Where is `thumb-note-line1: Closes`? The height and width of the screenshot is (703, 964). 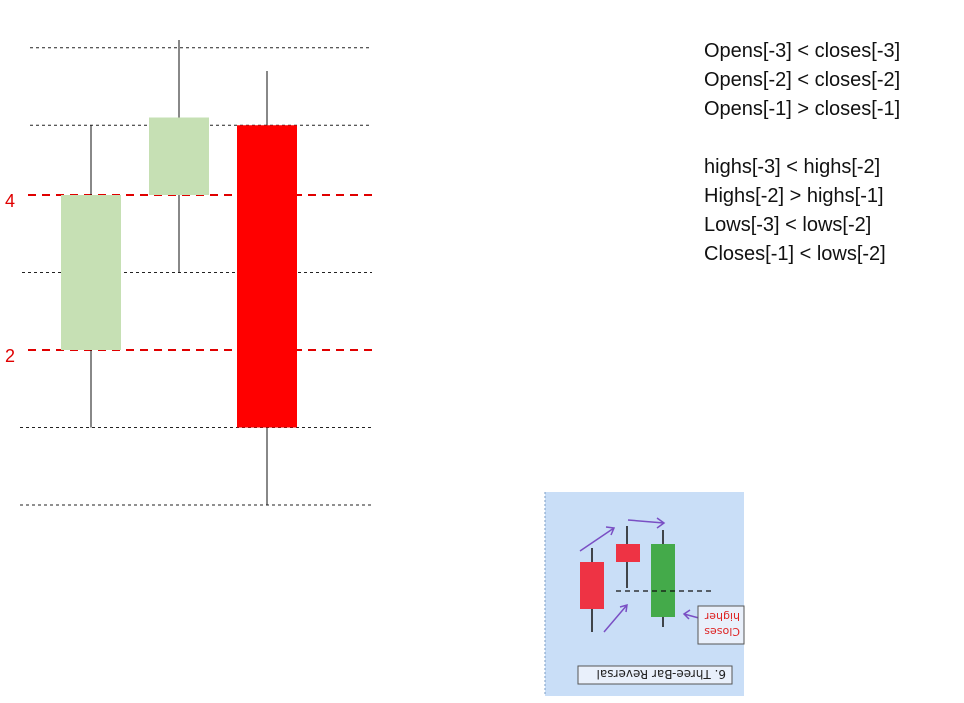 thumb-note-line1: Closes is located at coordinates (722, 631).